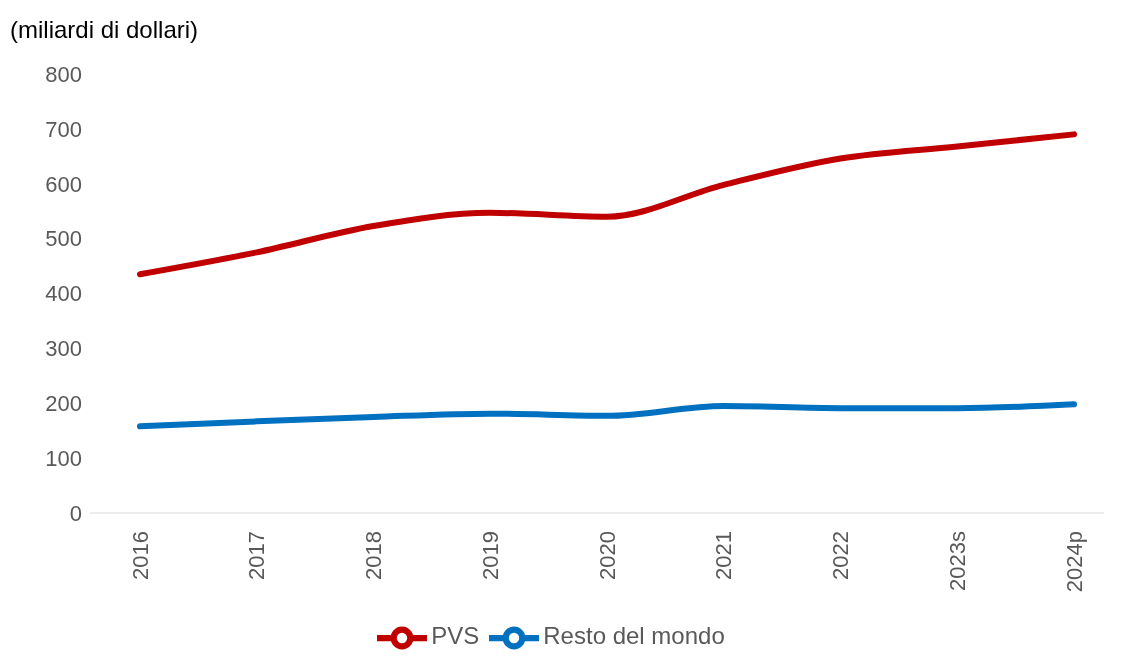 This screenshot has height=671, width=1132. What do you see at coordinates (257, 555) in the screenshot?
I see `x-tick-label: 2017` at bounding box center [257, 555].